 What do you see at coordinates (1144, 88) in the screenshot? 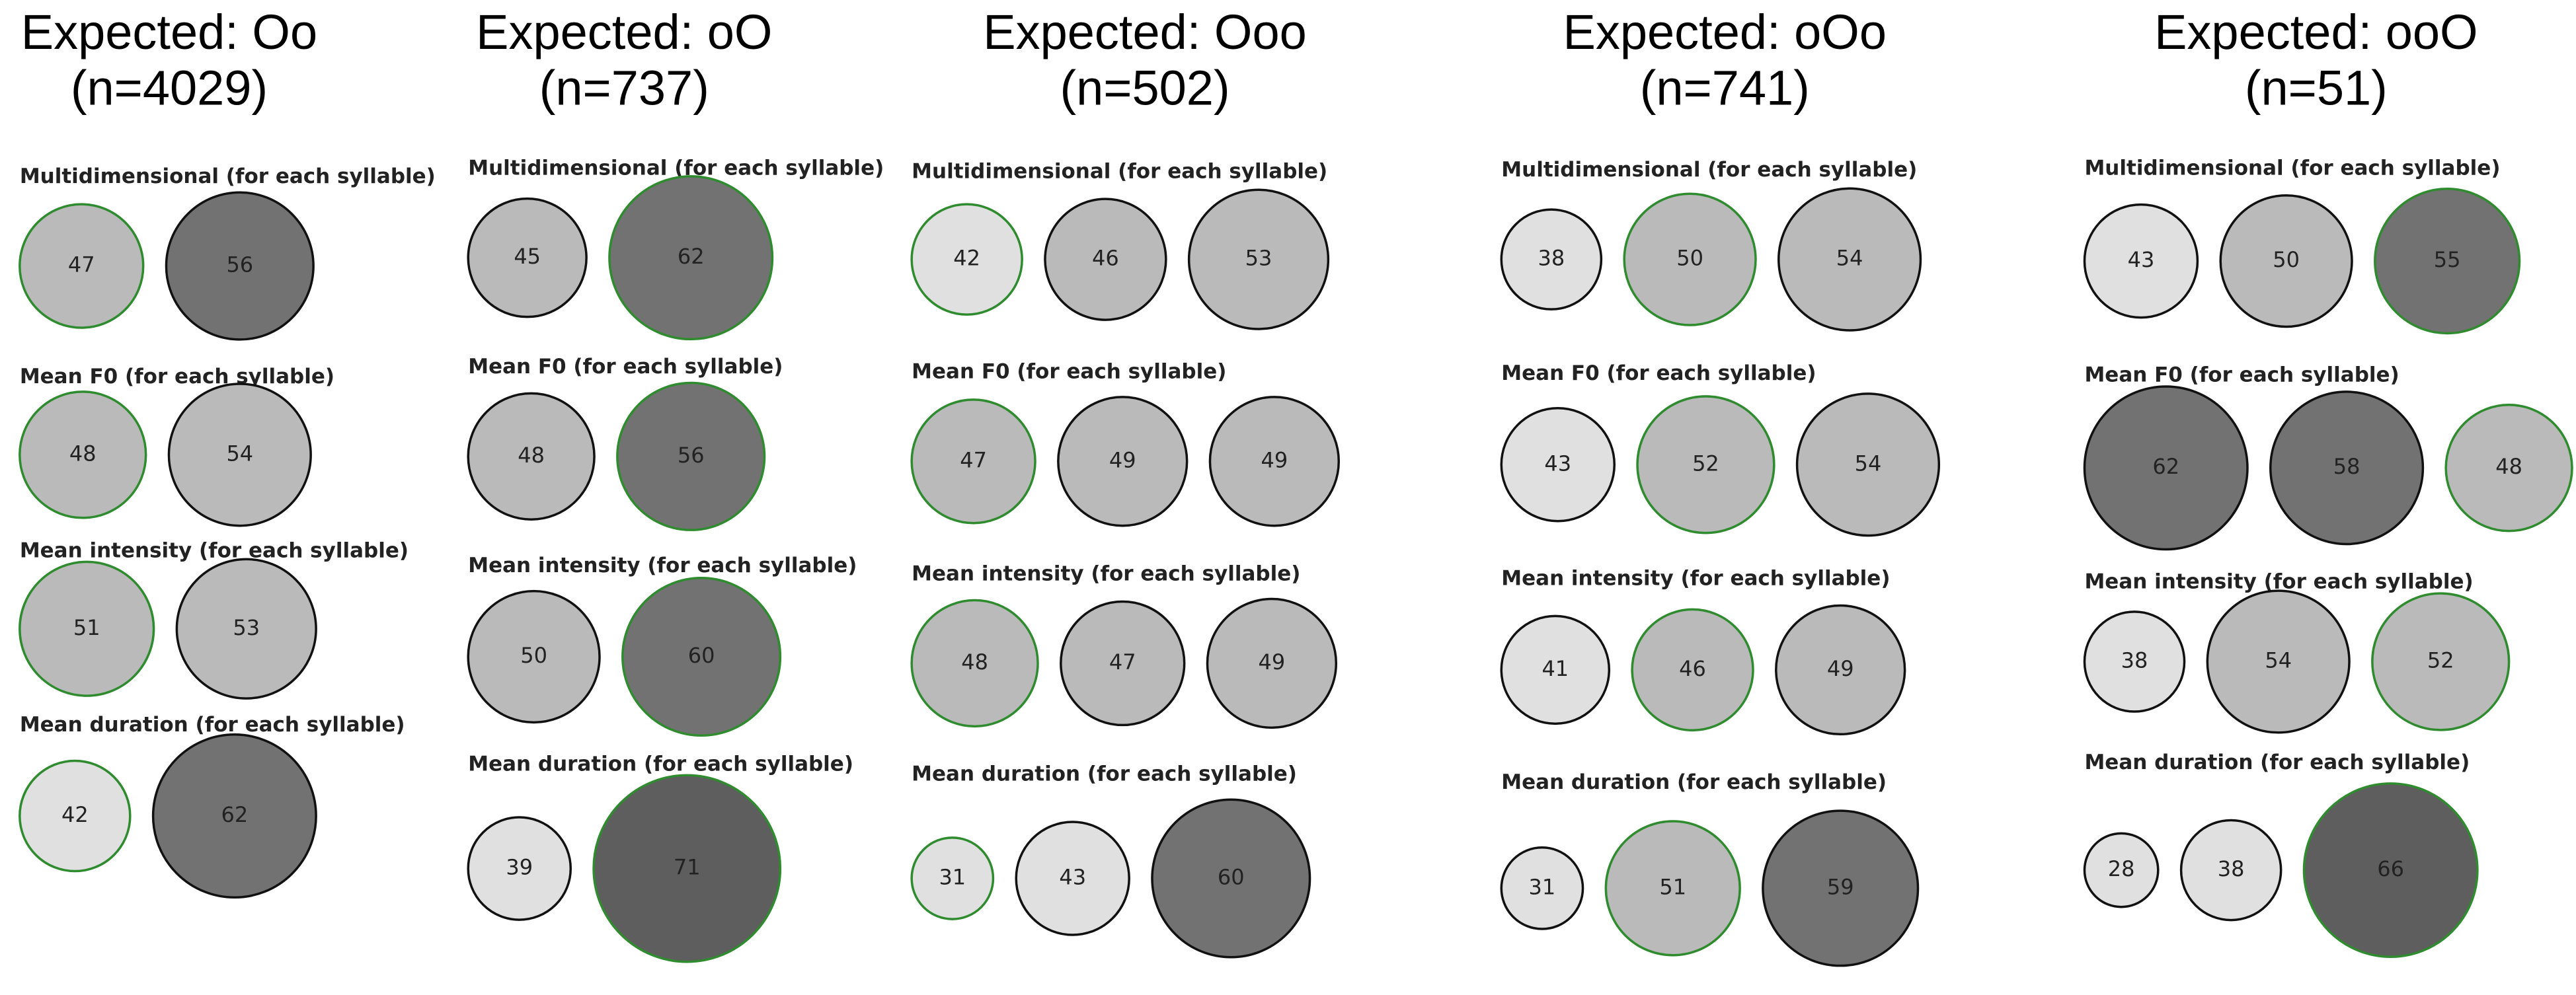
I see `panel-count: (n=502)` at bounding box center [1144, 88].